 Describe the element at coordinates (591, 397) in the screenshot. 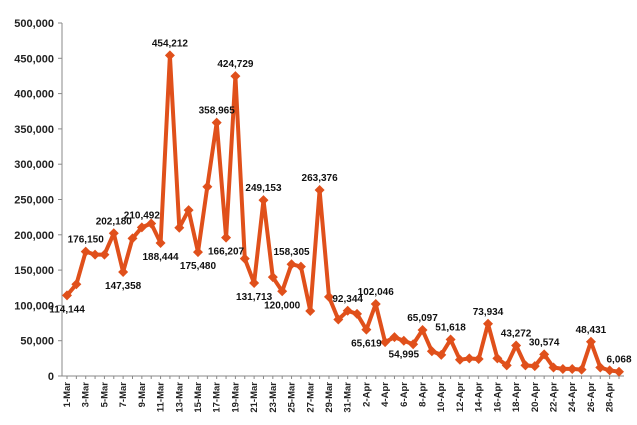

I see `x-tick-label: 26-Apr` at that location.